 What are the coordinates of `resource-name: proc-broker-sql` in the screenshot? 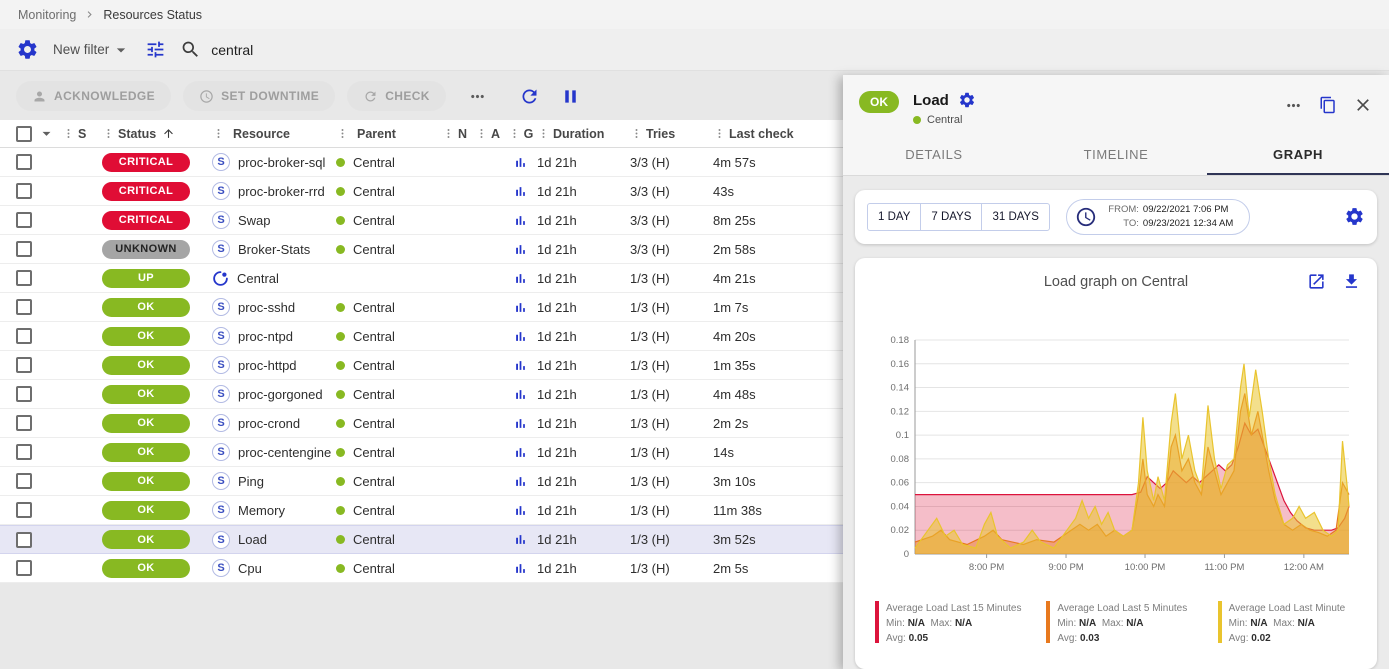 It's located at (282, 162).